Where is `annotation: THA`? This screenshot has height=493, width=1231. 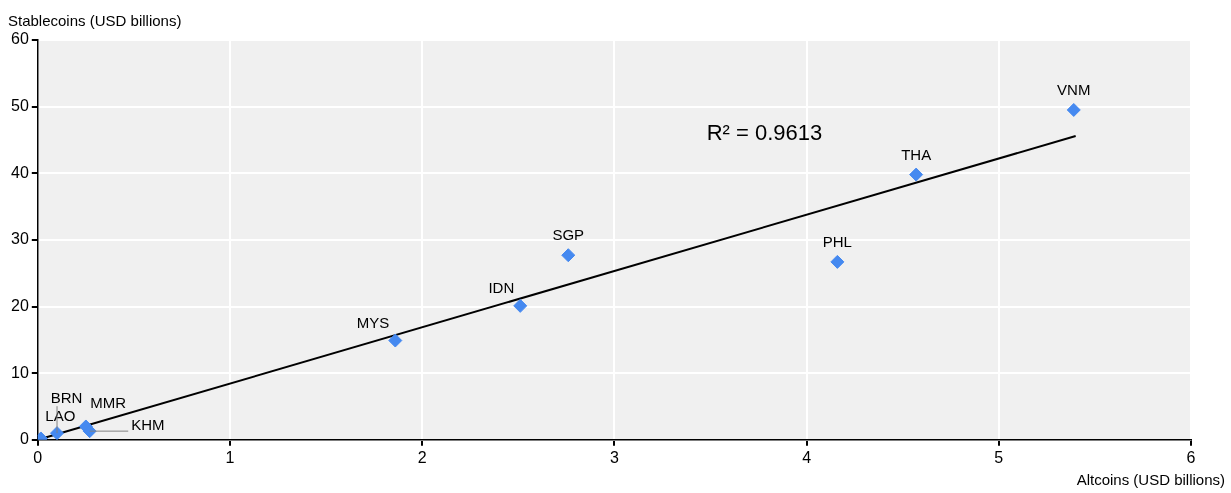
annotation: THA is located at coordinates (916, 154).